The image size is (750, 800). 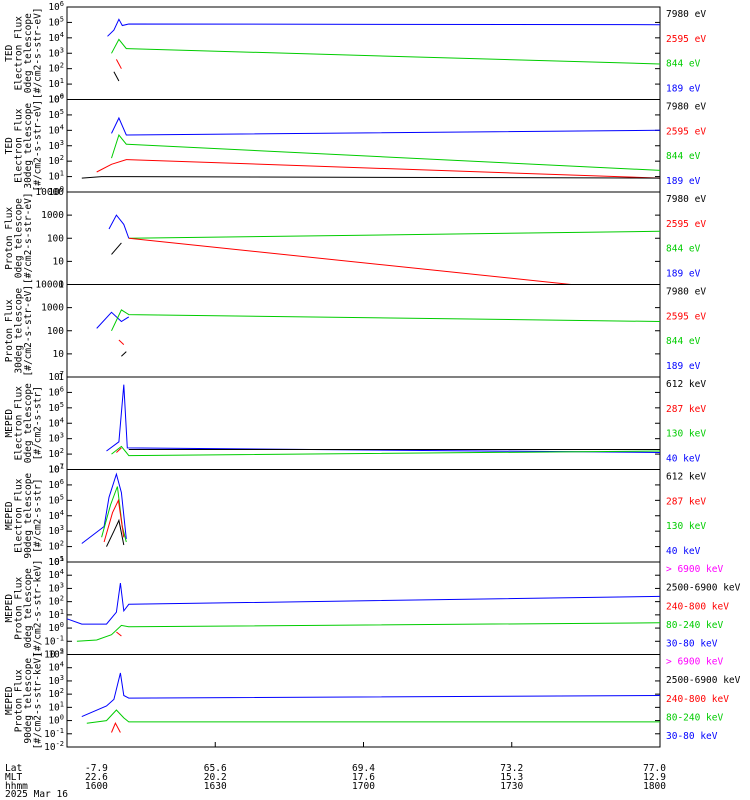 I want to click on x-row-label: Lat, so click(x=13, y=768).